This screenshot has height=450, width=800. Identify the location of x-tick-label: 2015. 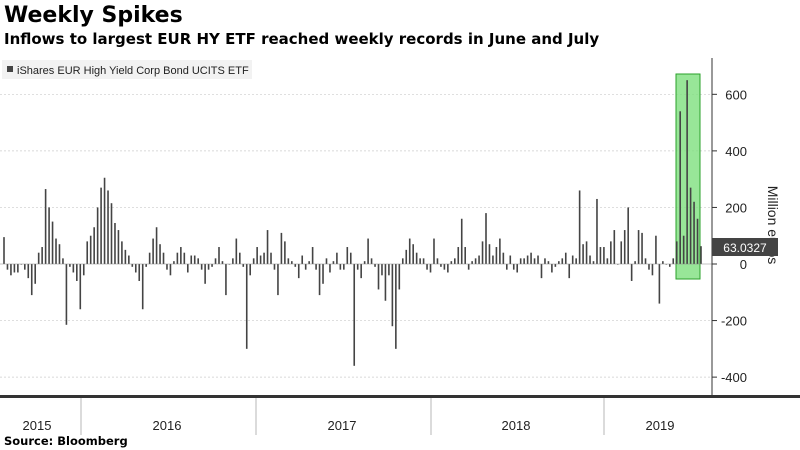
(37, 425).